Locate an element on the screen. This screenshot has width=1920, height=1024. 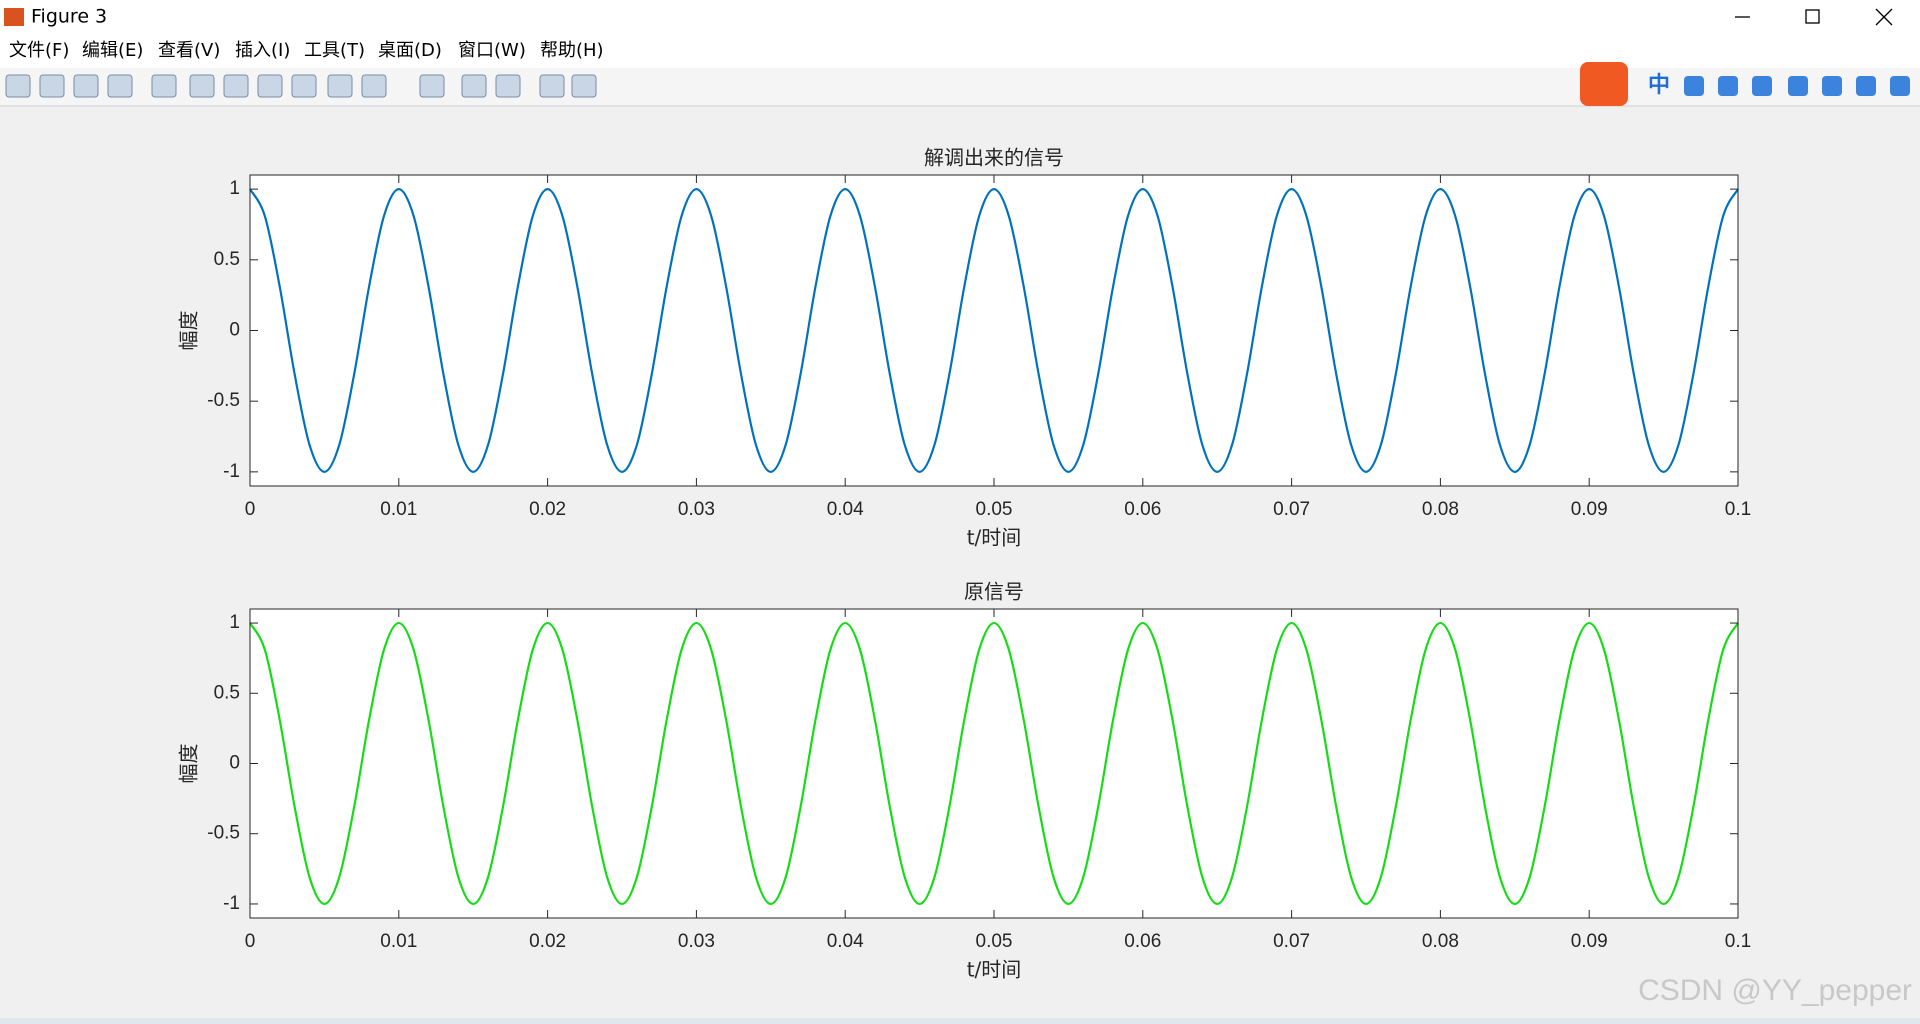
ime-logo is located at coordinates (1604, 84).